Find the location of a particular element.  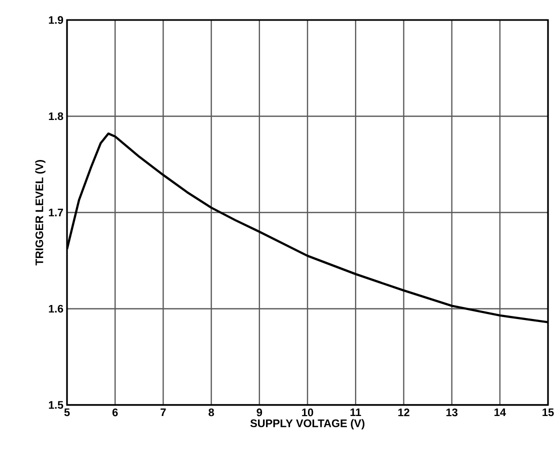

x-tick-label: 13 is located at coordinates (452, 412).